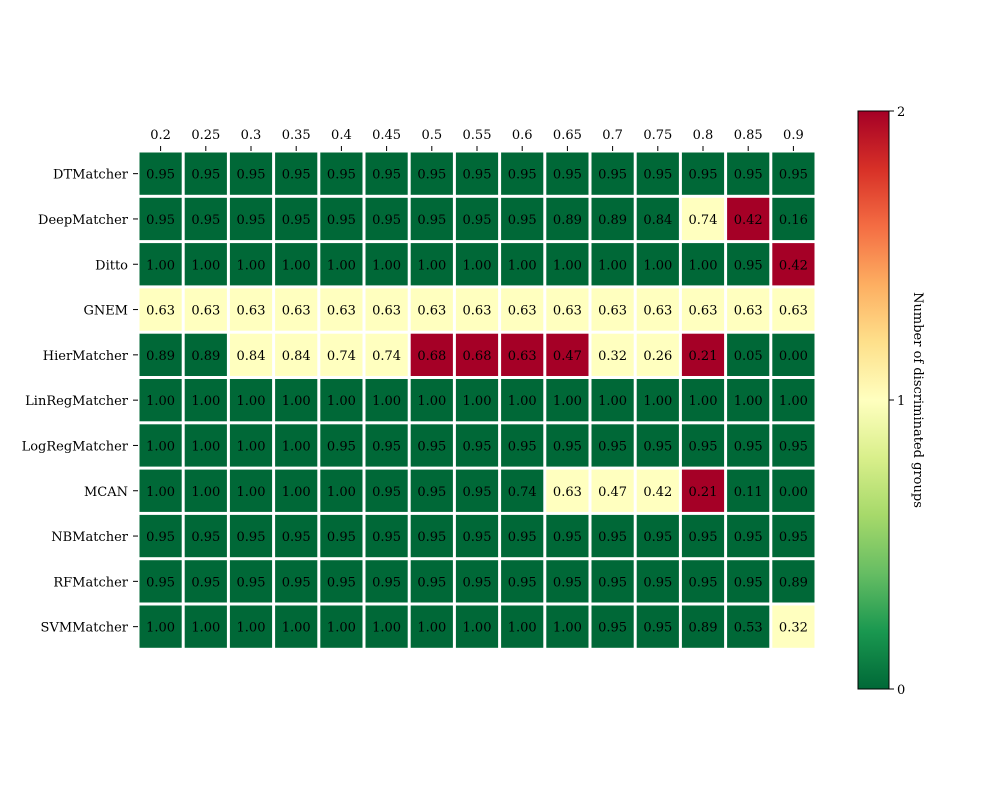  Describe the element at coordinates (251, 356) in the screenshot. I see `cell-value-label: 0.84` at that location.